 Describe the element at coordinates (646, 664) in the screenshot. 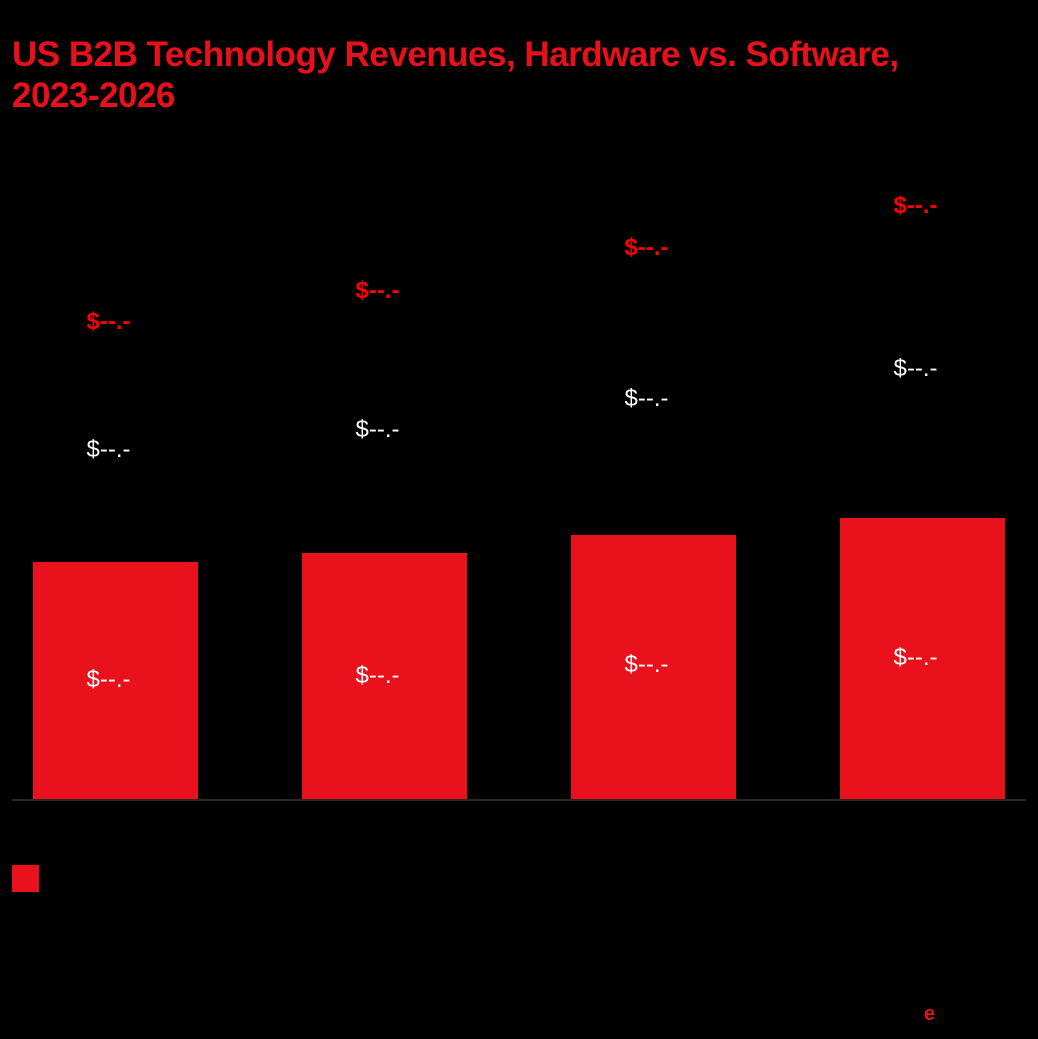

I see `hardware-label-2025: $--.-` at that location.